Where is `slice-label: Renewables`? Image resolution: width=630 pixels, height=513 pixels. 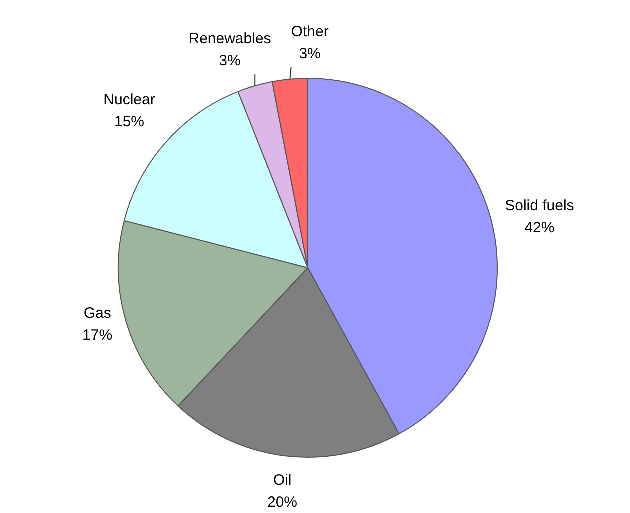
slice-label: Renewables is located at coordinates (230, 39).